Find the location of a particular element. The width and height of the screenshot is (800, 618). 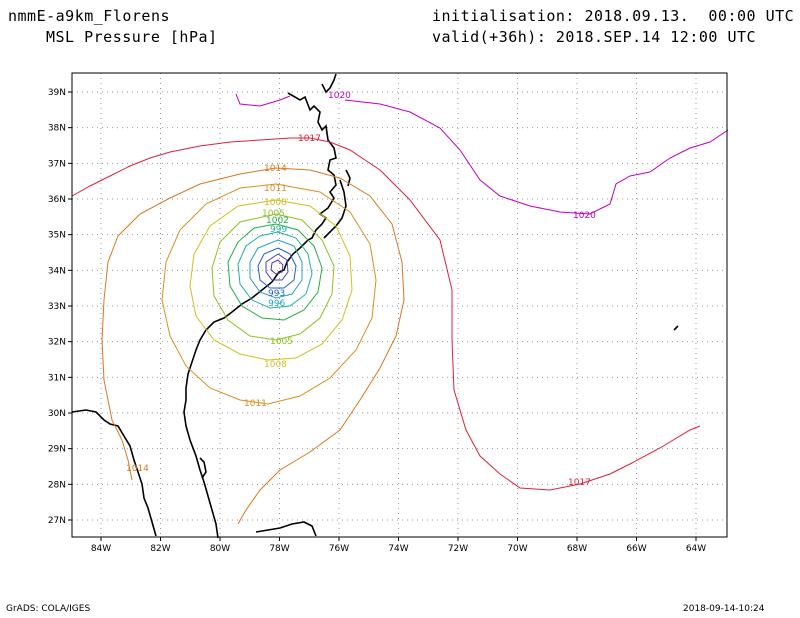

label-1017-b: 1017 is located at coordinates (309, 139).